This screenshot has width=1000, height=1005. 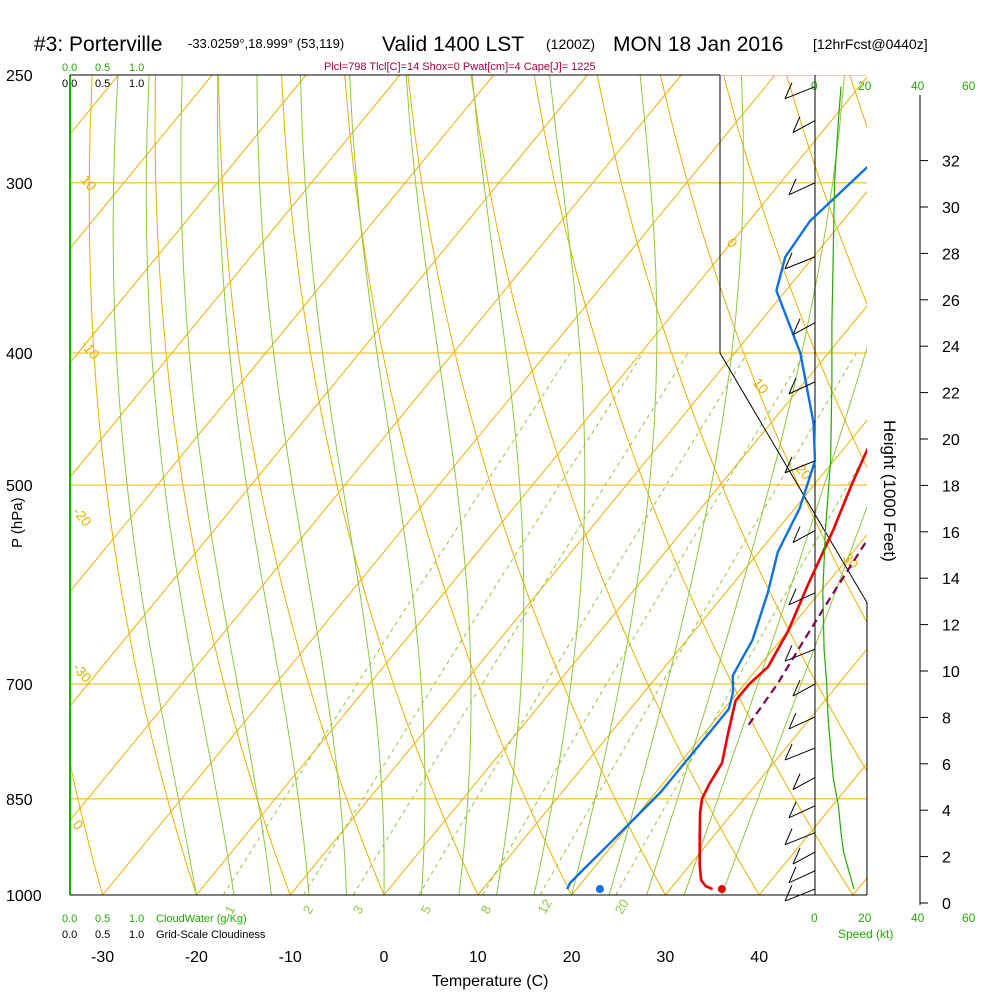 I want to click on wind-panel, so click(x=819, y=492).